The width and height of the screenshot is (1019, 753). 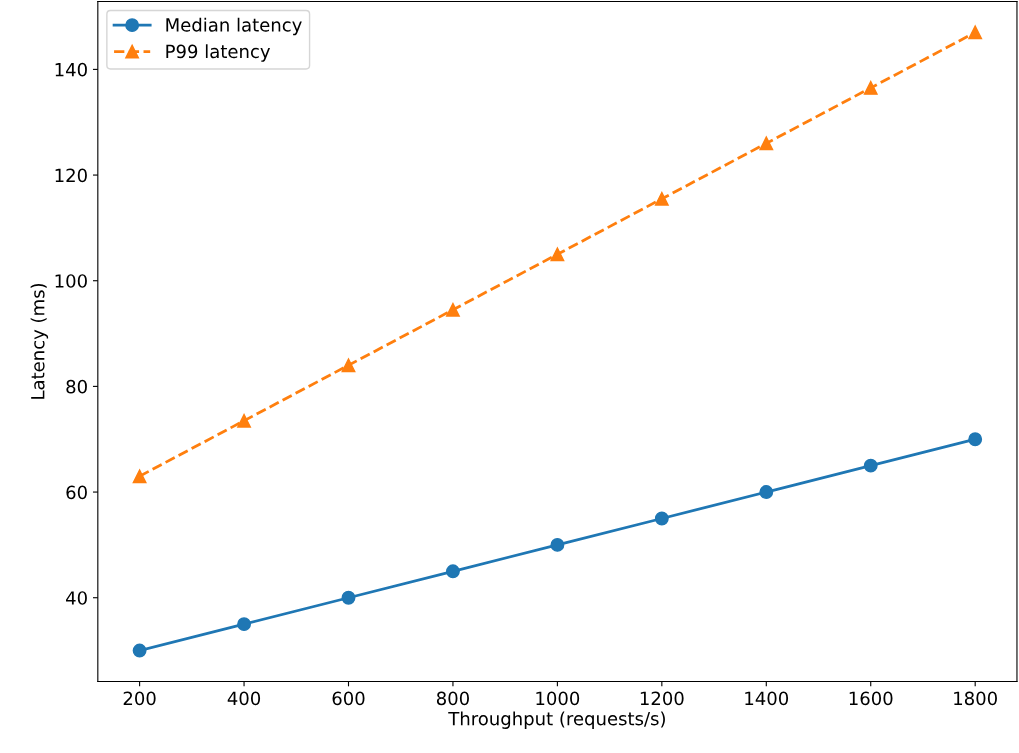 What do you see at coordinates (76, 492) in the screenshot?
I see `y-tick-label: 60` at bounding box center [76, 492].